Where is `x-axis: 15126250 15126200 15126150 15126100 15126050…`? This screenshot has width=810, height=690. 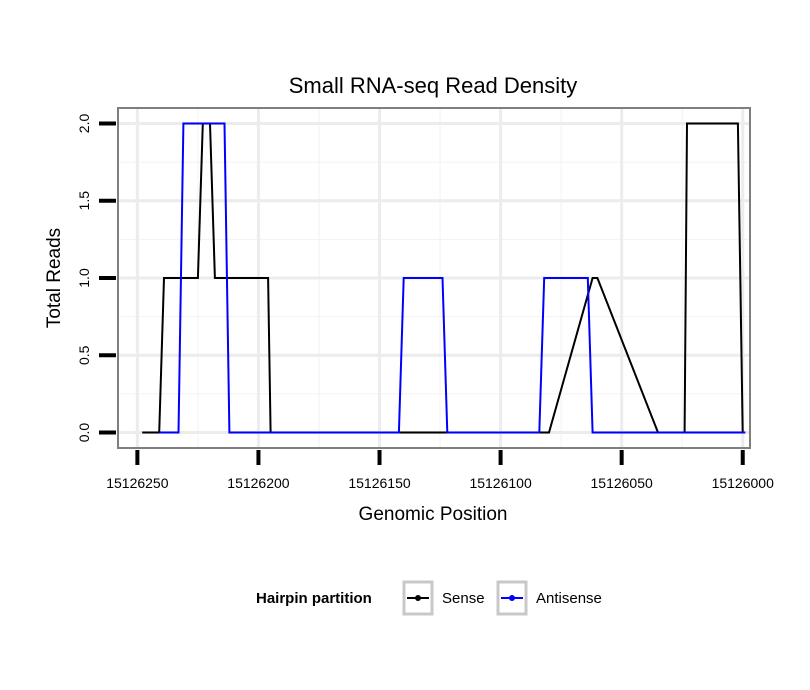 x-axis: 15126250 15126200 15126150 15126100 15126050… is located at coordinates (440, 470).